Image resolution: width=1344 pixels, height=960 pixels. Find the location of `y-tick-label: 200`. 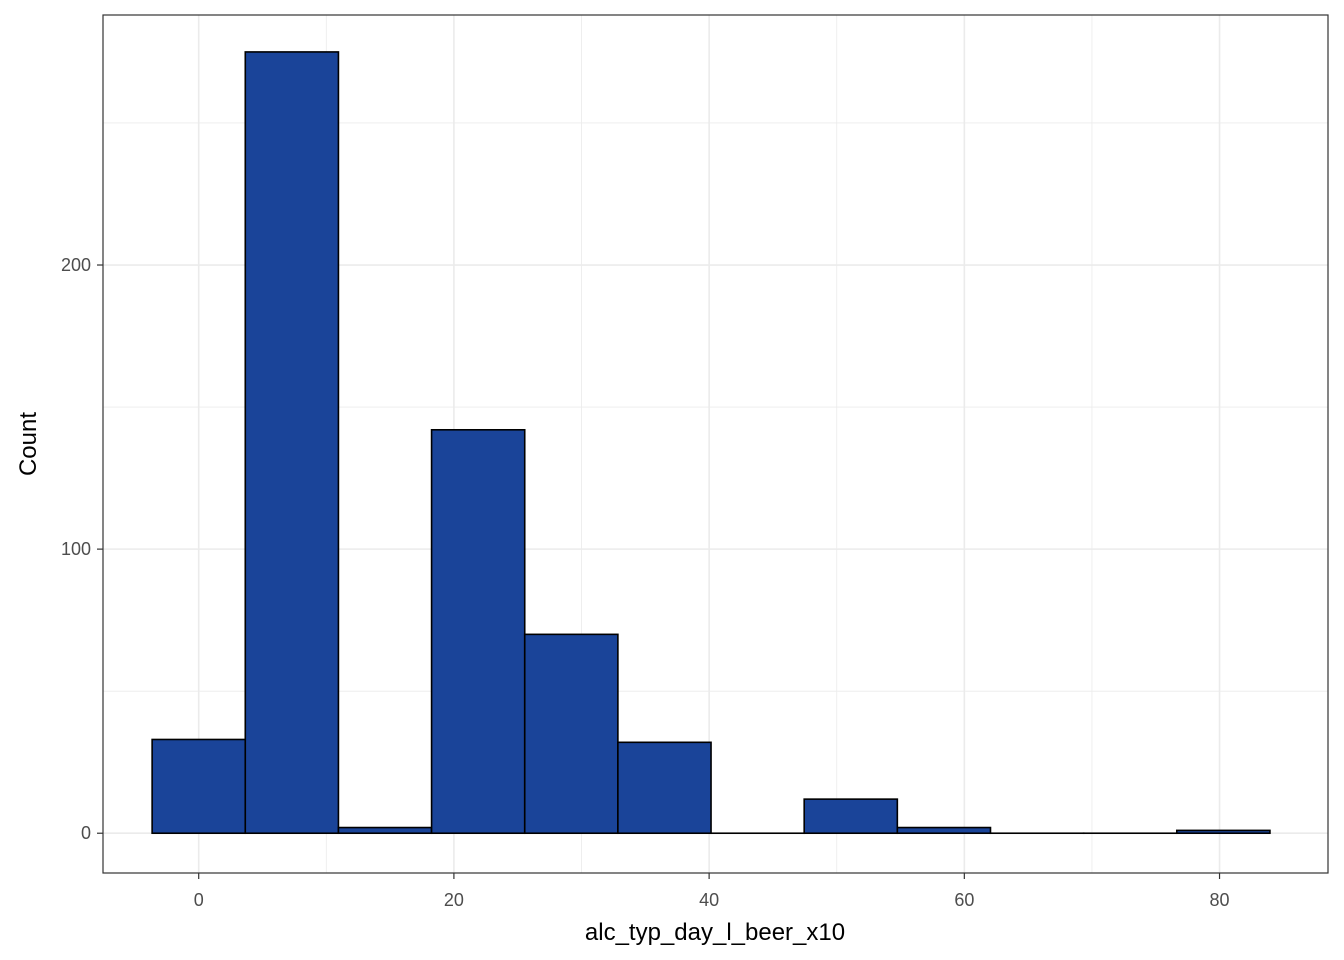

y-tick-label: 200 is located at coordinates (76, 265).